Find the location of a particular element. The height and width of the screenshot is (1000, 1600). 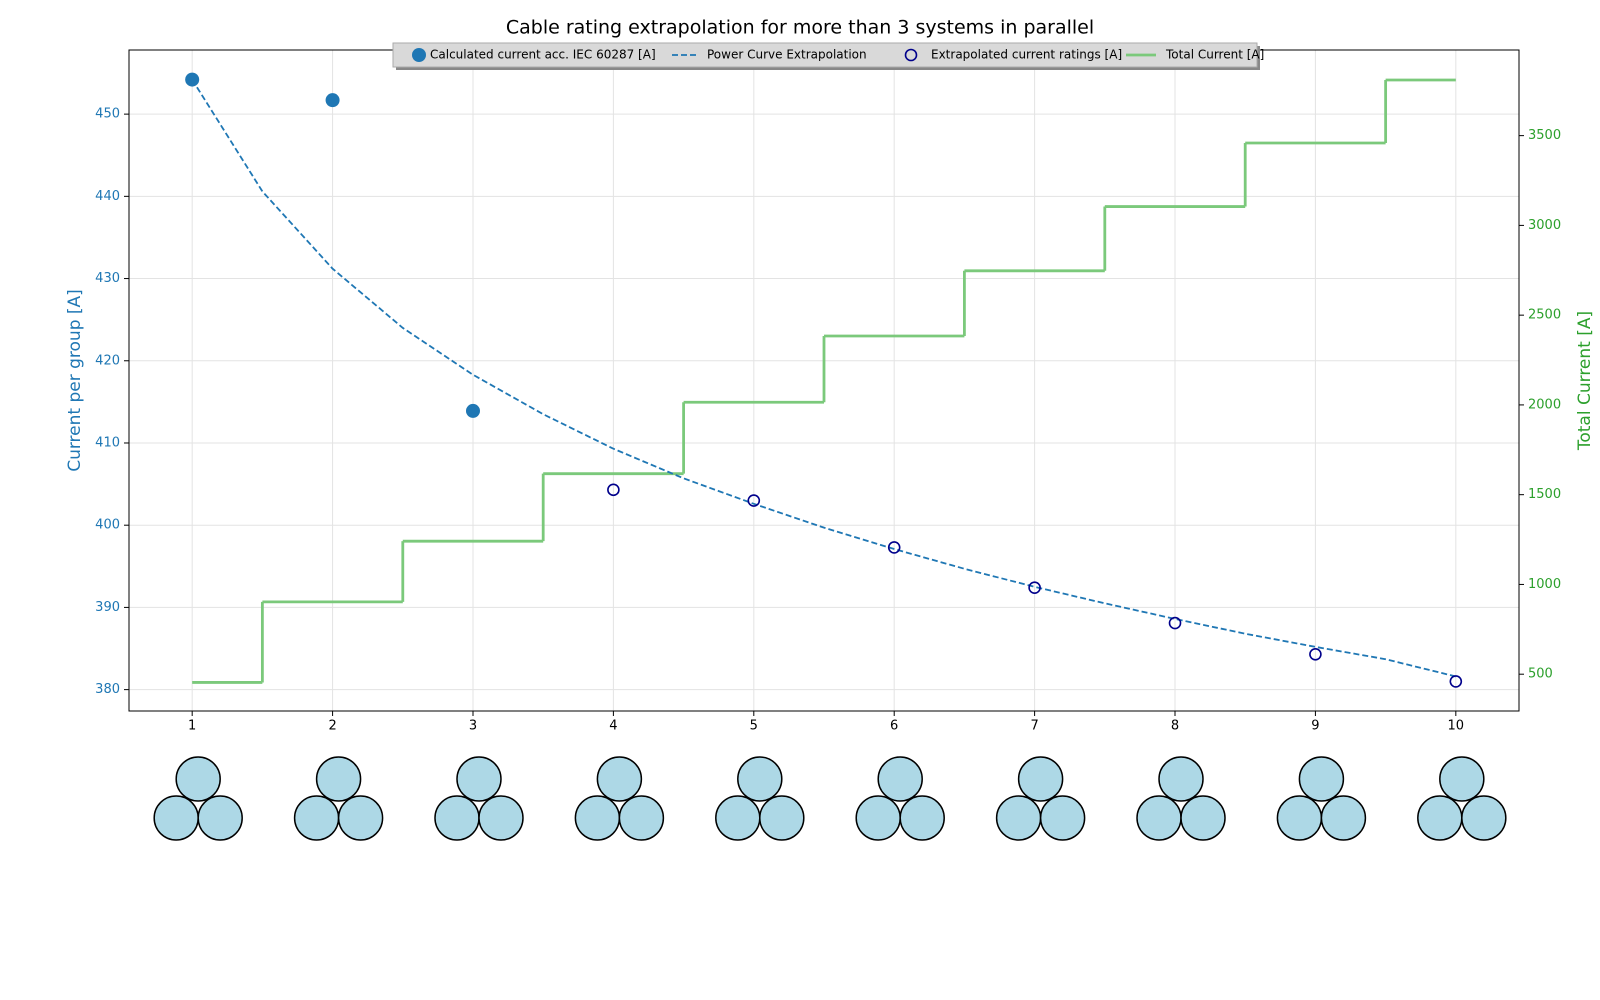

y-tick-label: 390 is located at coordinates (107, 607).